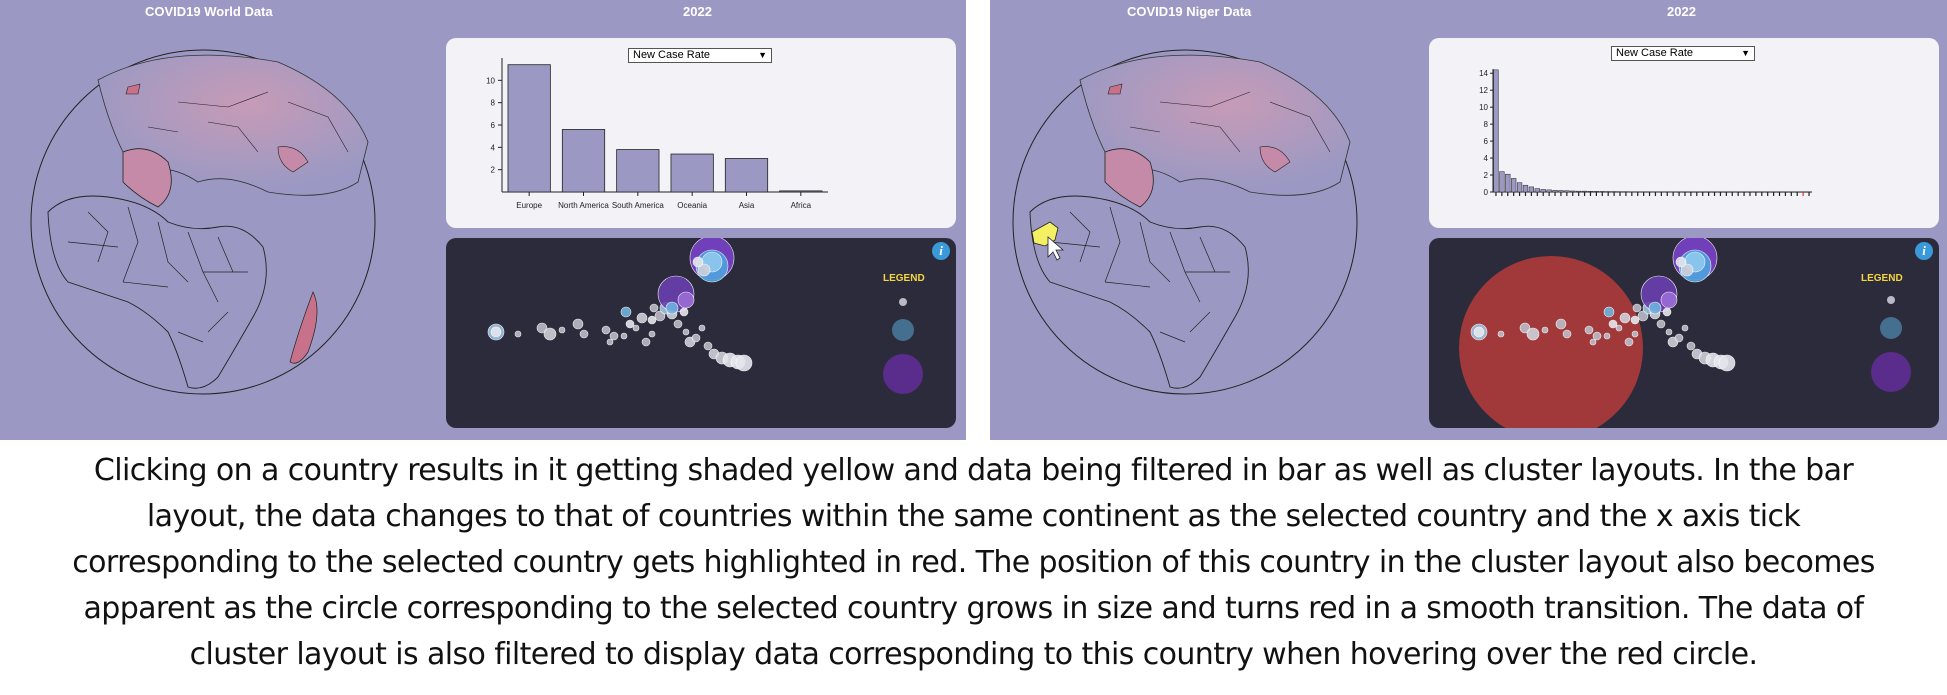 The height and width of the screenshot is (695, 1947). What do you see at coordinates (1684, 133) in the screenshot?
I see `country-bar-chart: 0 2 4 6 8 10 12 14` at bounding box center [1684, 133].